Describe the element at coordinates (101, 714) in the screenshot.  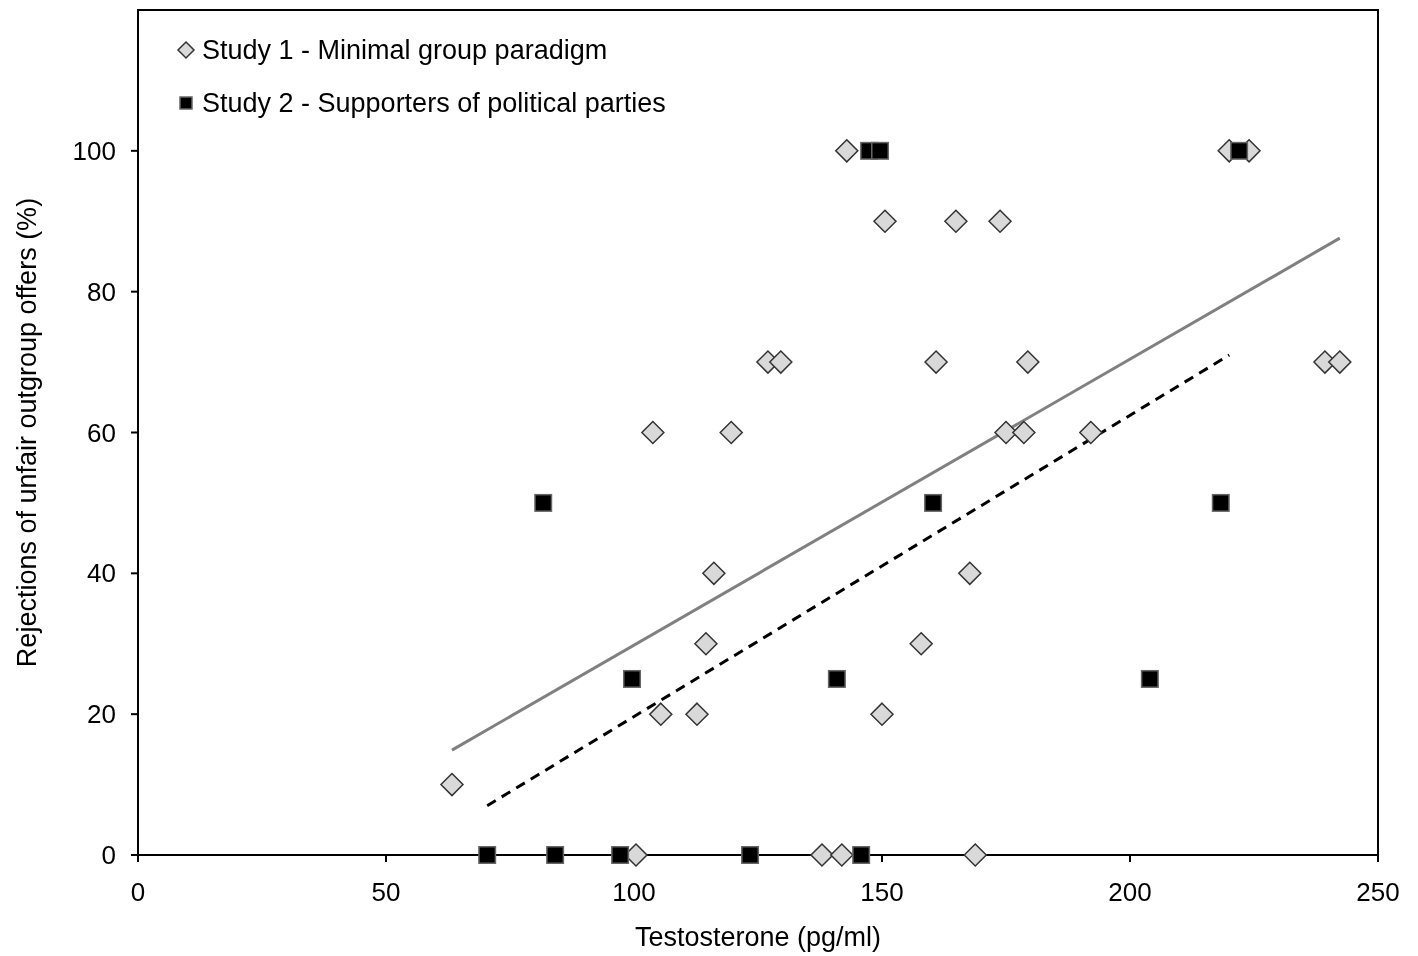
I see `y-tick-label: 20` at that location.